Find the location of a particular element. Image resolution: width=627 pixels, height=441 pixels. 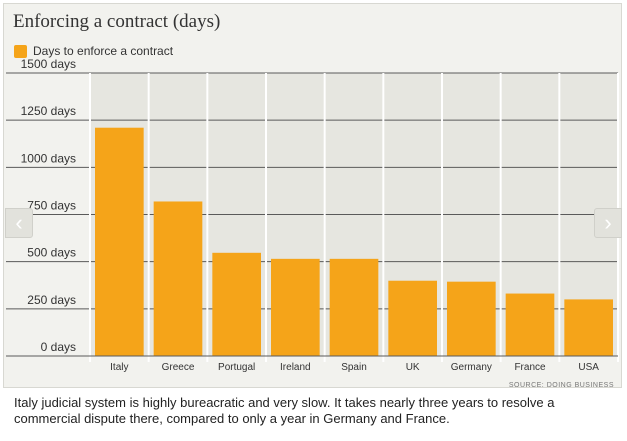

x-tick-label: Spain is located at coordinates (354, 367).